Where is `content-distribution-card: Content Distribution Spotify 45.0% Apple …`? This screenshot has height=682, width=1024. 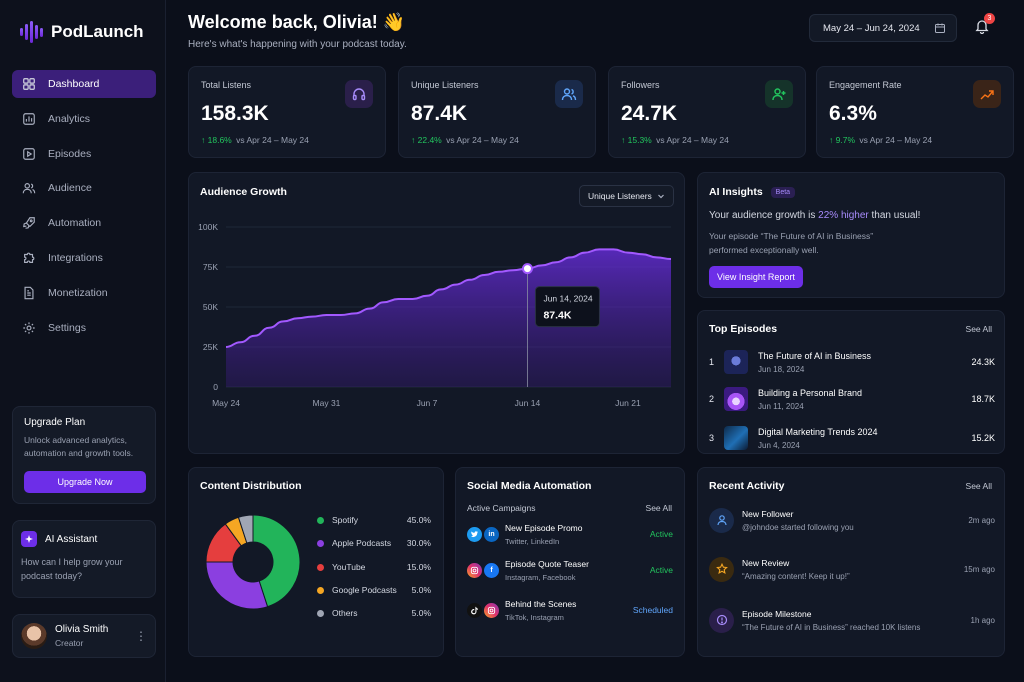 content-distribution-card: Content Distribution Spotify 45.0% Apple … is located at coordinates (316, 562).